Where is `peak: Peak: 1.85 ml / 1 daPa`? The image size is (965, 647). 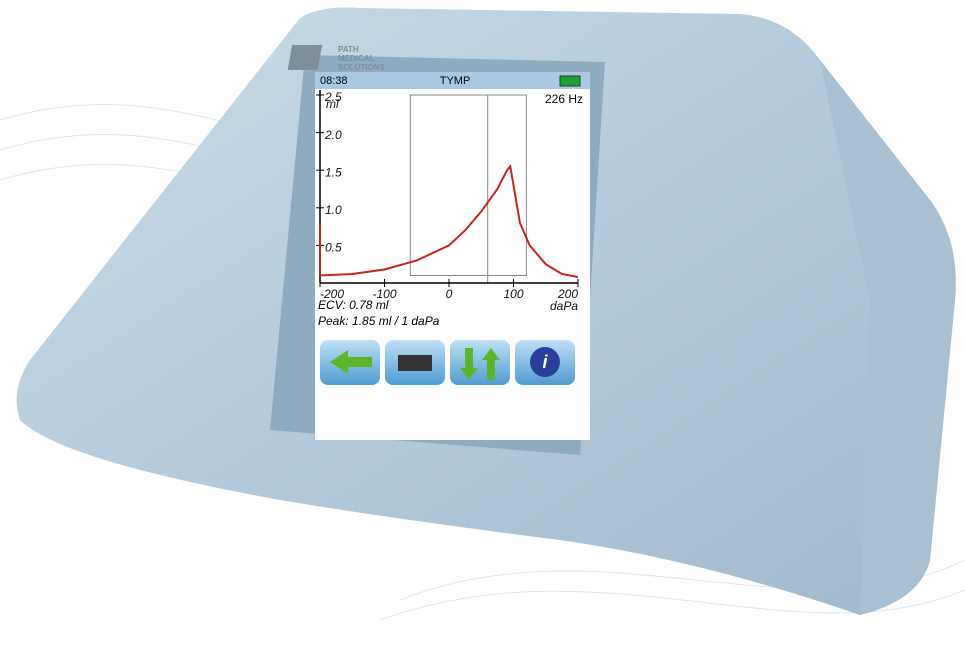 peak: Peak: 1.85 ml / 1 daPa is located at coordinates (379, 321).